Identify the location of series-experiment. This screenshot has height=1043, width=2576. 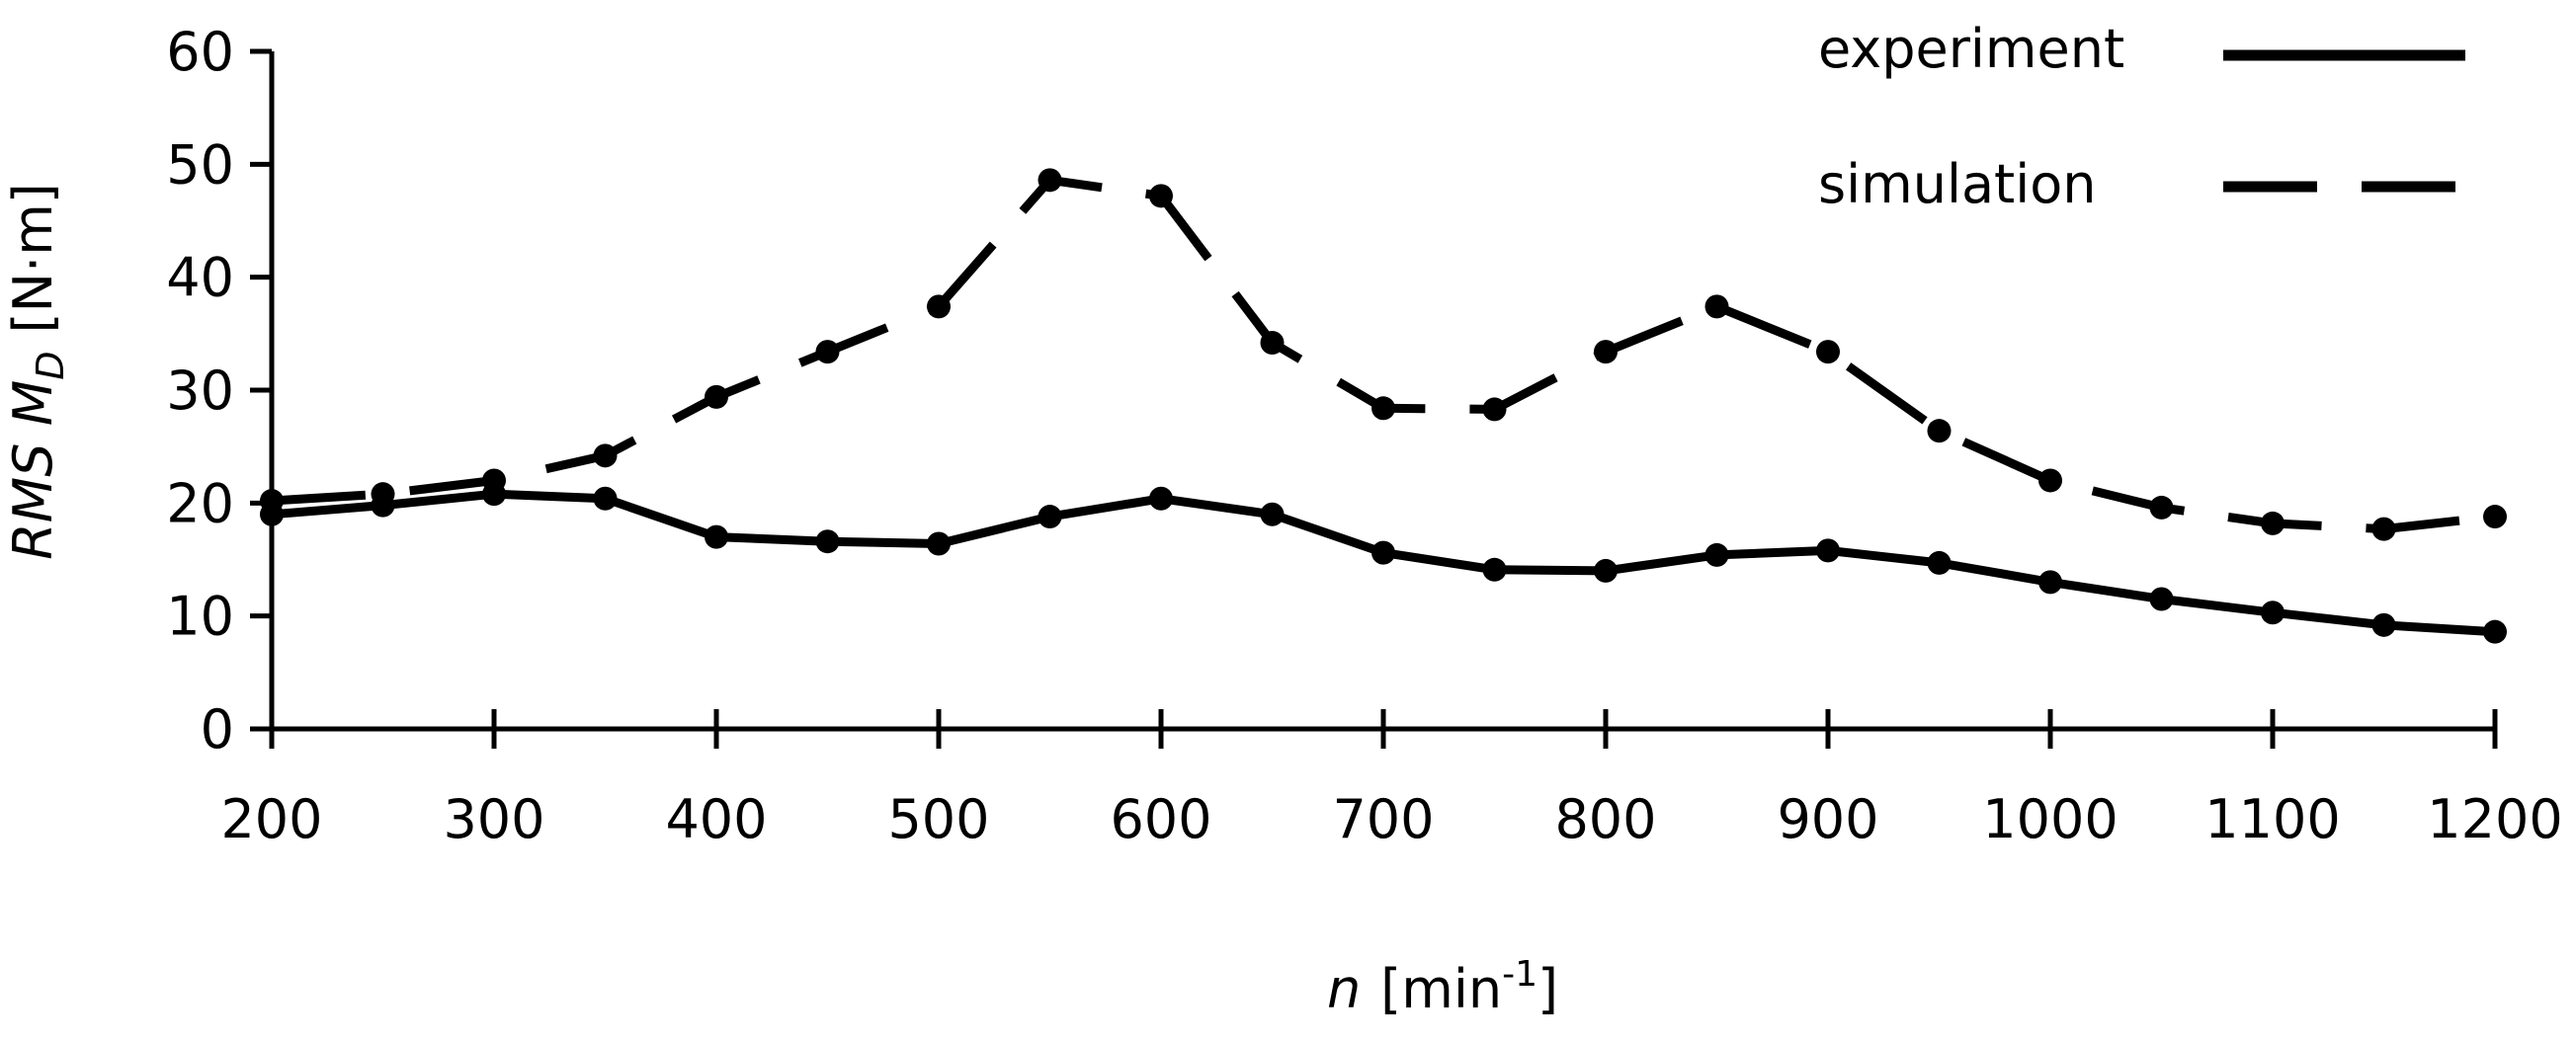
(1383, 563).